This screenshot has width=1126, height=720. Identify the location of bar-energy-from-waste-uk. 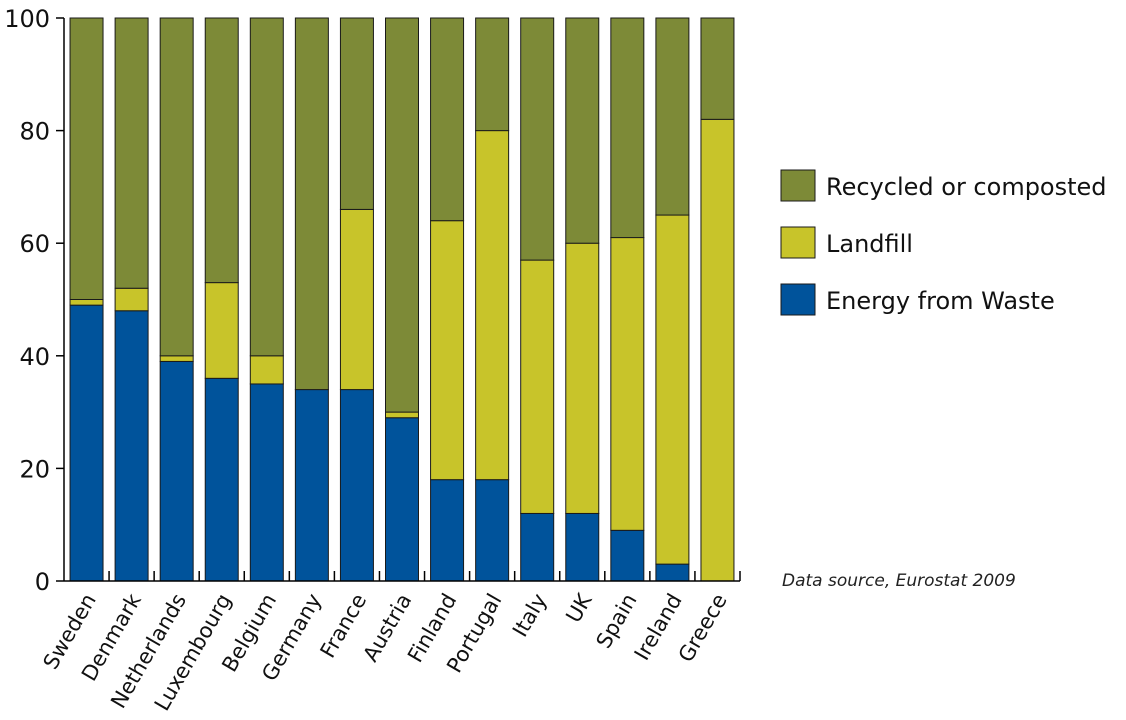
(582, 547).